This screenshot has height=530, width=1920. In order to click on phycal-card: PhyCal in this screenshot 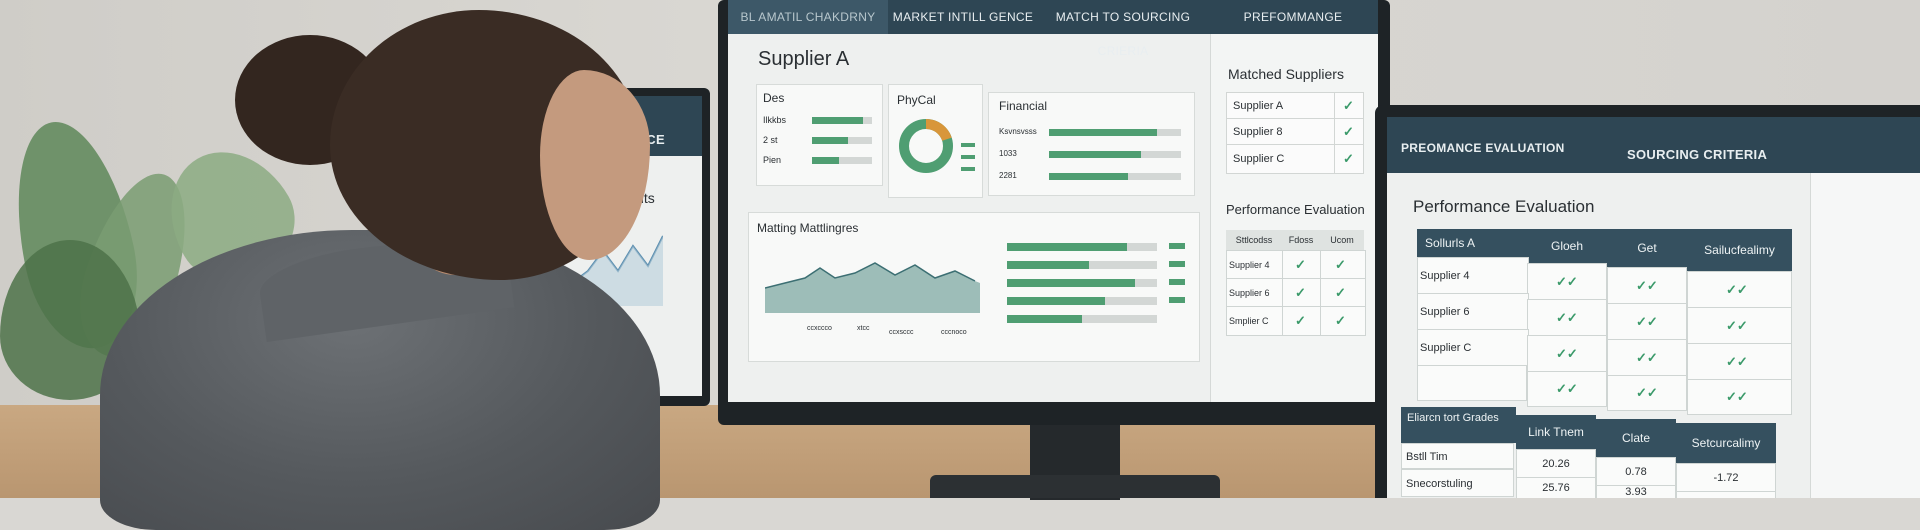, I will do `click(935, 141)`.